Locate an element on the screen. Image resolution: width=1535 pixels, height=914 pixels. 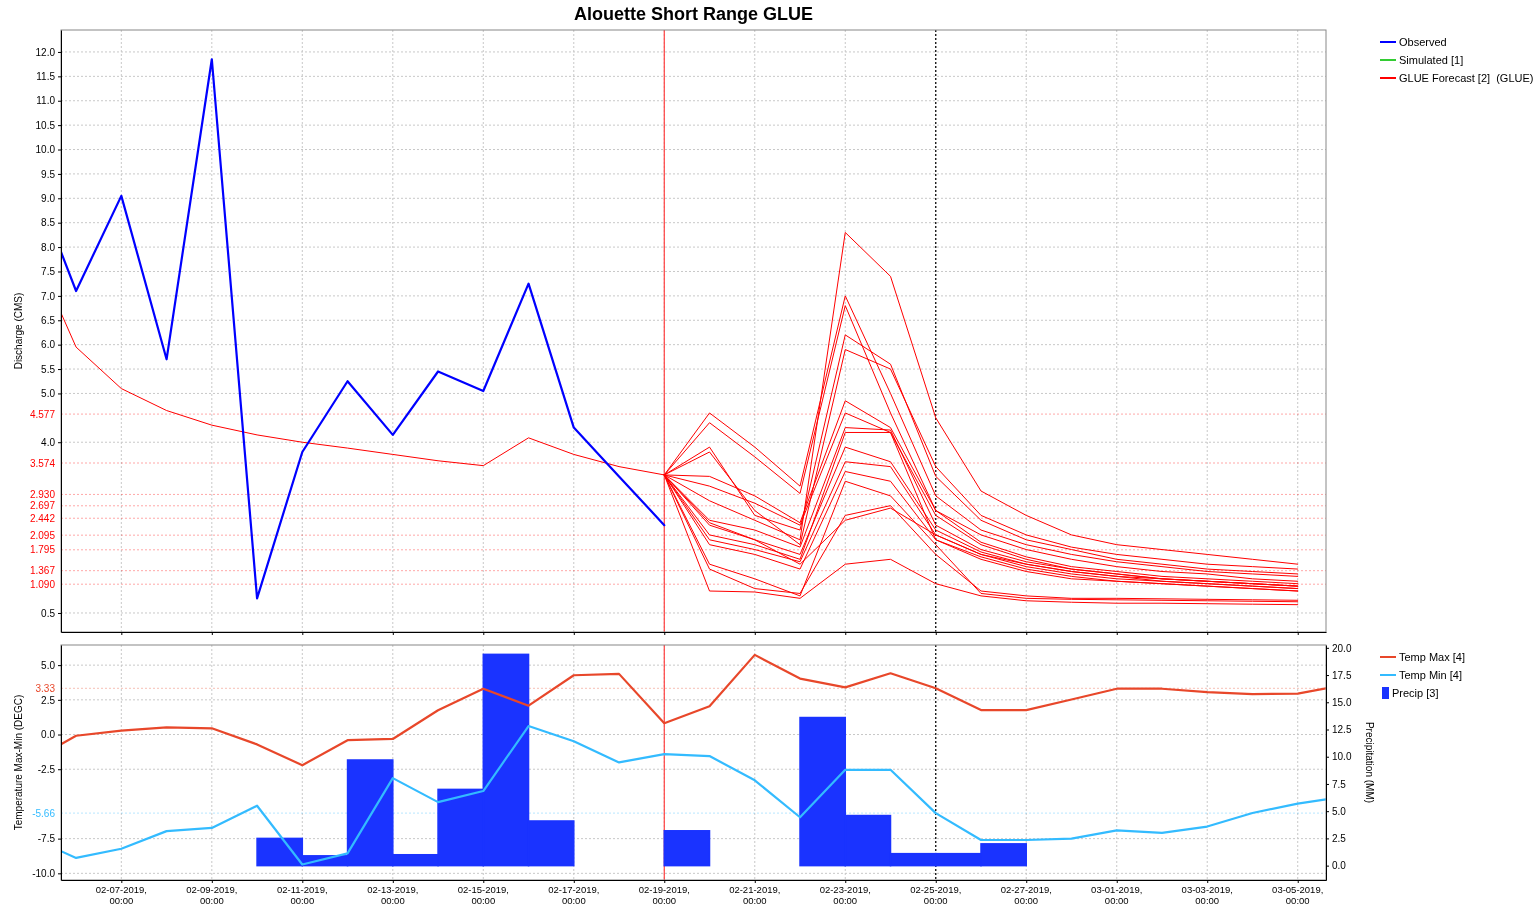
y2-tick-label: 15.0 is located at coordinates (1342, 702).